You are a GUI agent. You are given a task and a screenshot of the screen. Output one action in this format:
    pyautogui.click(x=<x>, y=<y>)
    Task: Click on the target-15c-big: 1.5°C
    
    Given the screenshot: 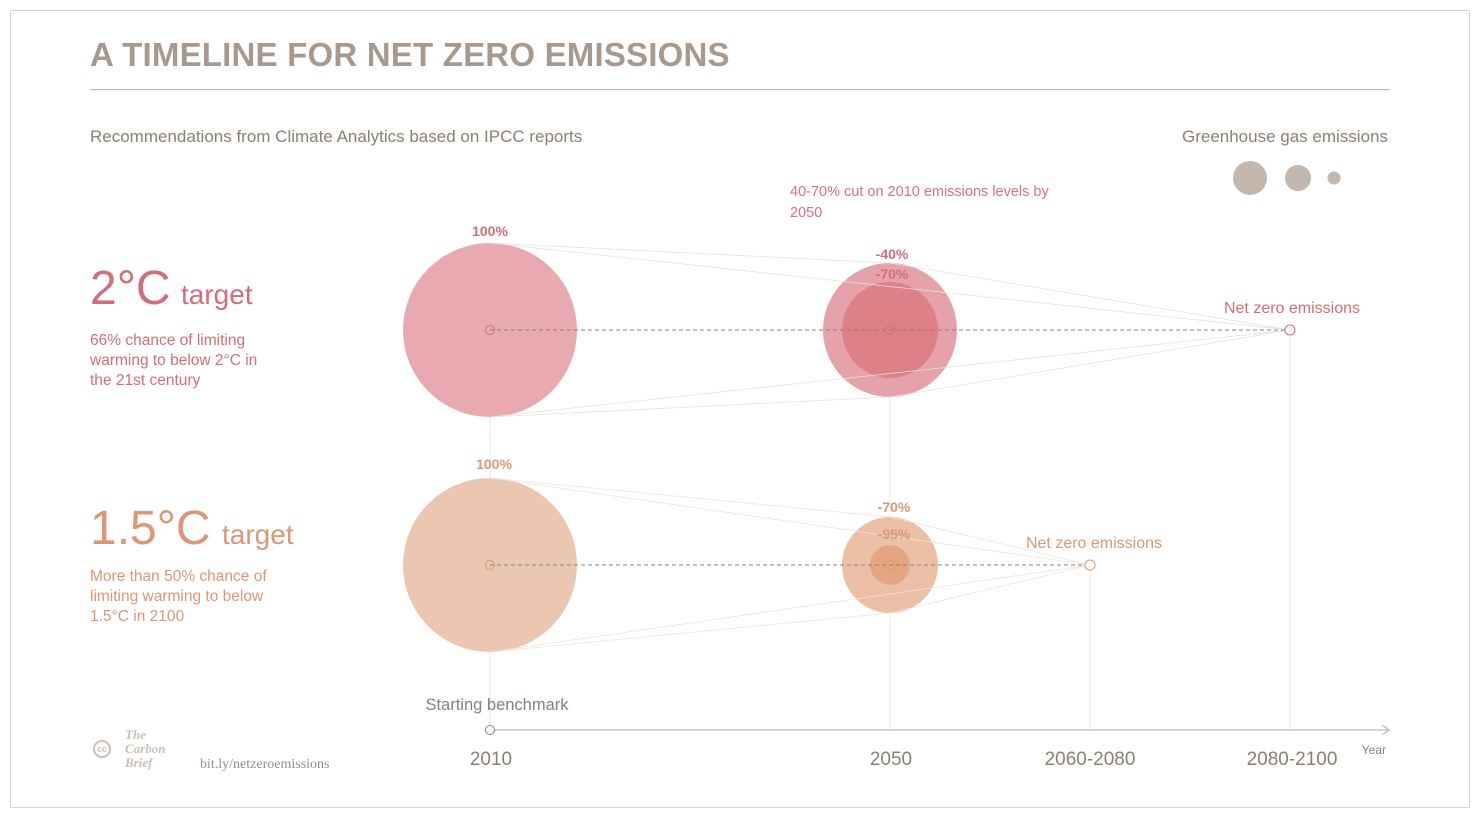 What is the action you would take?
    pyautogui.click(x=150, y=528)
    